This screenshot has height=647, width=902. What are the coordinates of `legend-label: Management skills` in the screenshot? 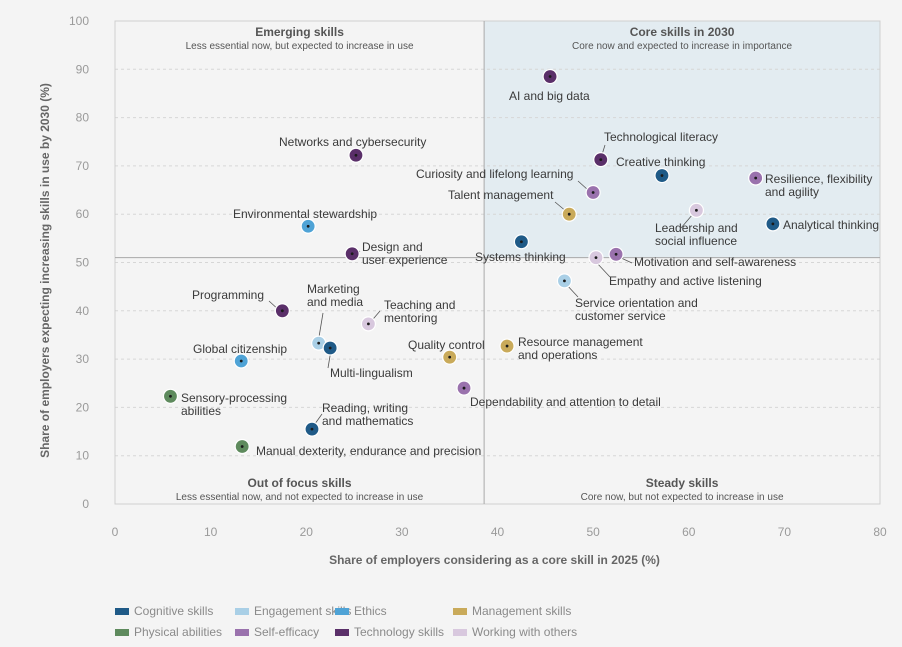 It's located at (522, 611).